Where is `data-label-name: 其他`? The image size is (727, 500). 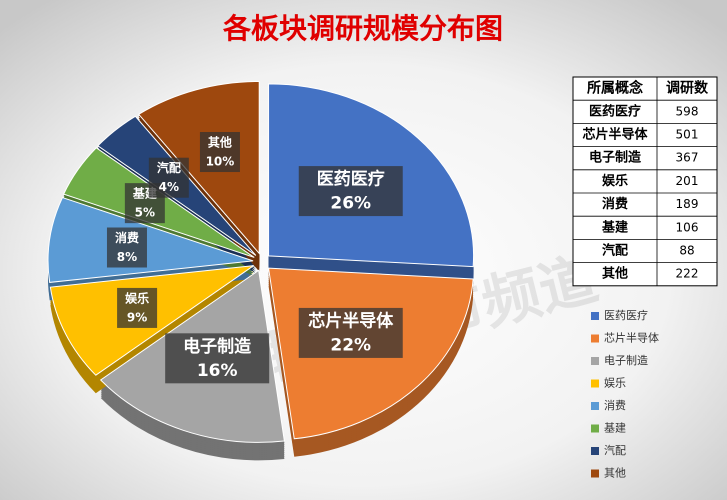 data-label-name: 其他 is located at coordinates (220, 142).